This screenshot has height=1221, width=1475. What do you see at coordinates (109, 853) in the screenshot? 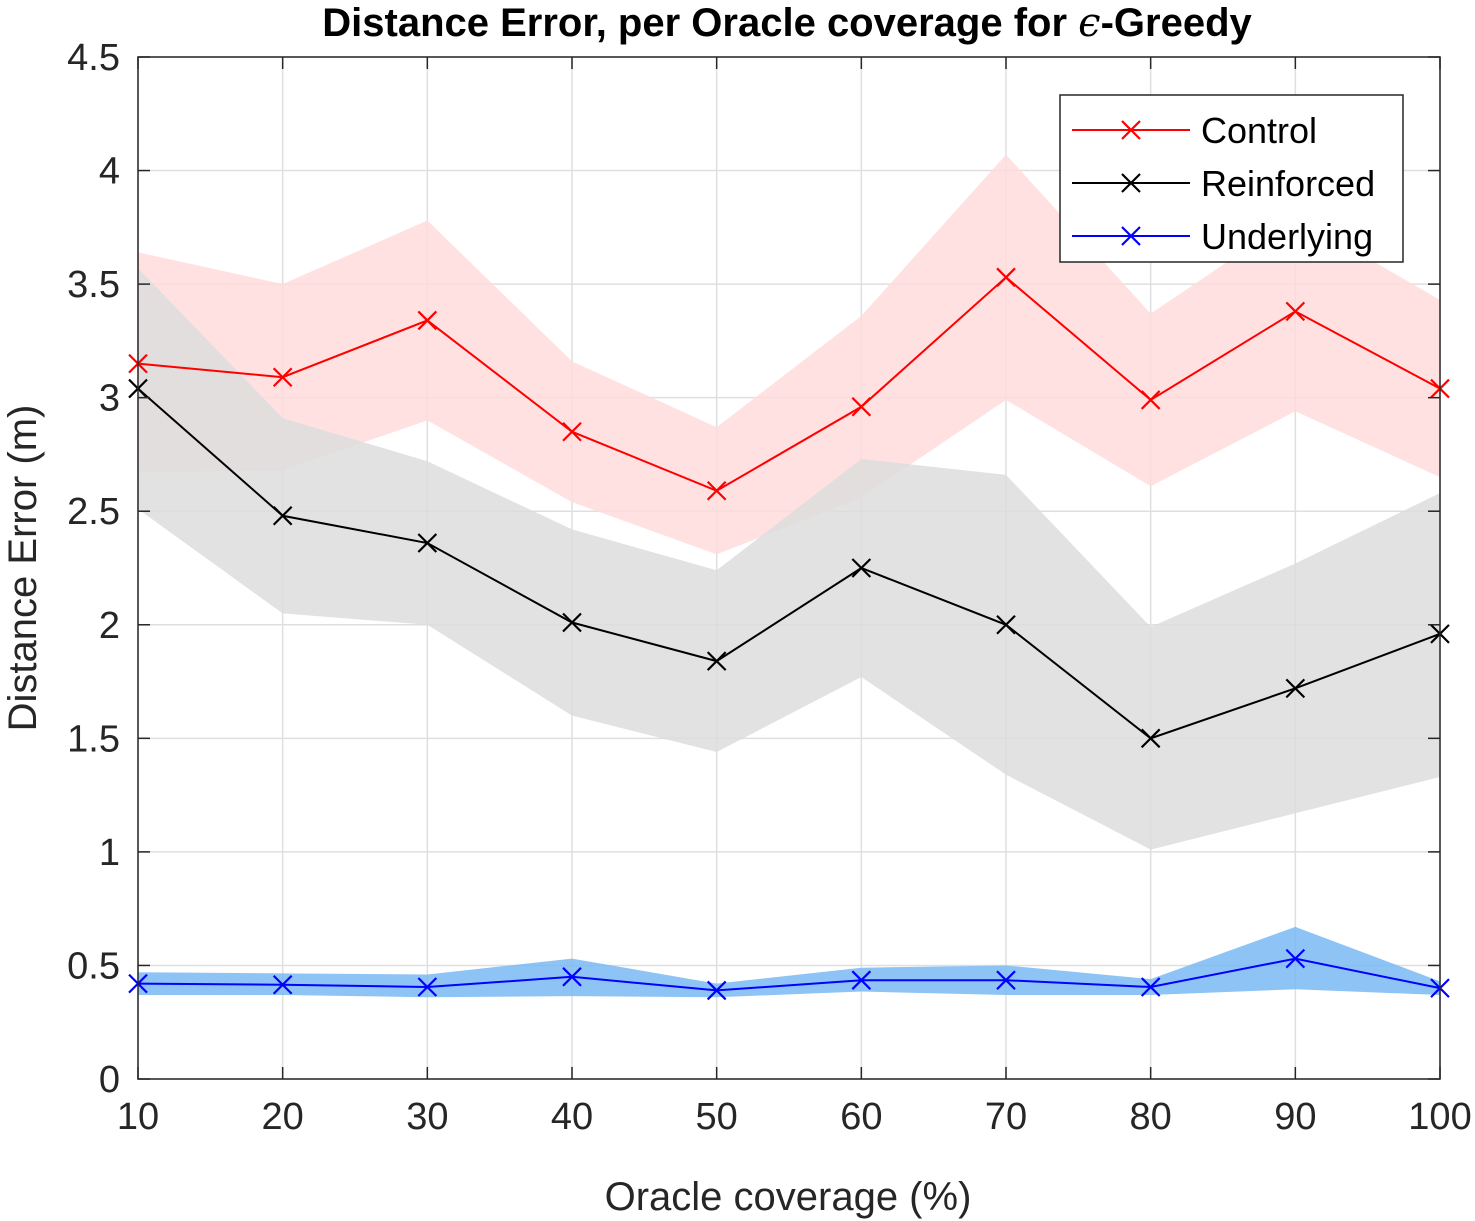
I see `y-tick-label: 1` at bounding box center [109, 853].